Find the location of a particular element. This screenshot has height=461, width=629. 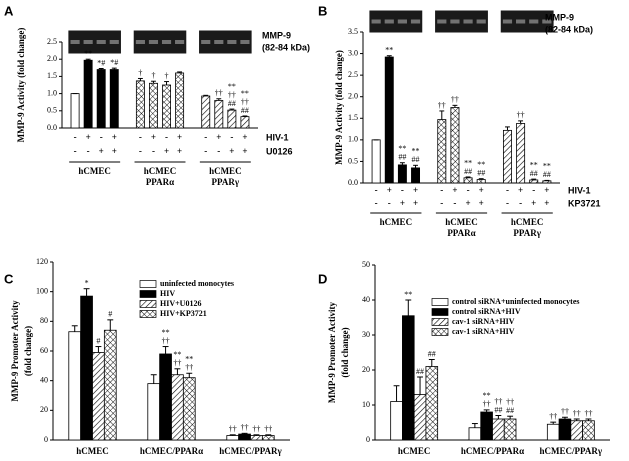

condition-name: KP3721 is located at coordinates (584, 203).